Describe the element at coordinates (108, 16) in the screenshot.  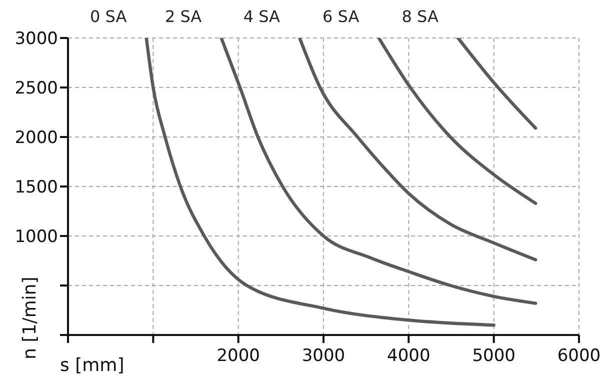
I see `series-label: 0 SA` at that location.